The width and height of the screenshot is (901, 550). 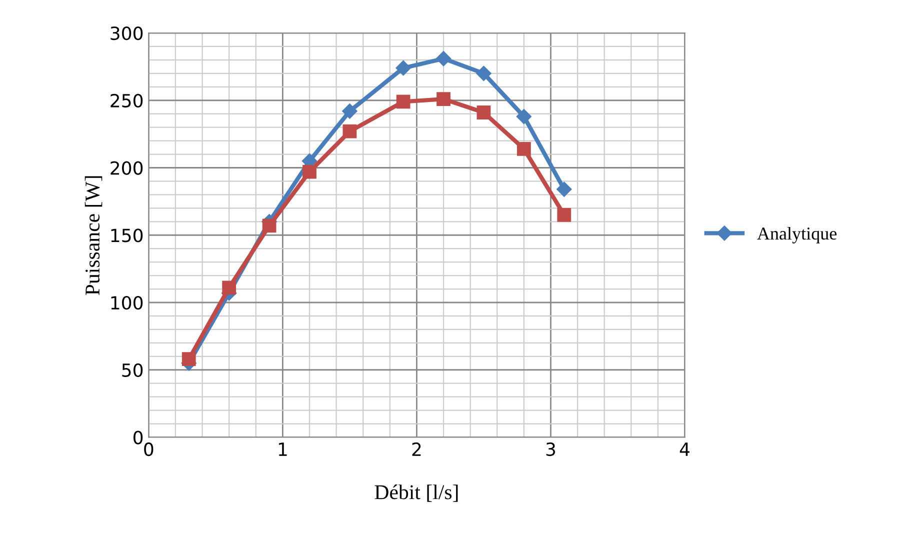 What do you see at coordinates (93, 235) in the screenshot?
I see `y-axis-title: Puissance [W]` at bounding box center [93, 235].